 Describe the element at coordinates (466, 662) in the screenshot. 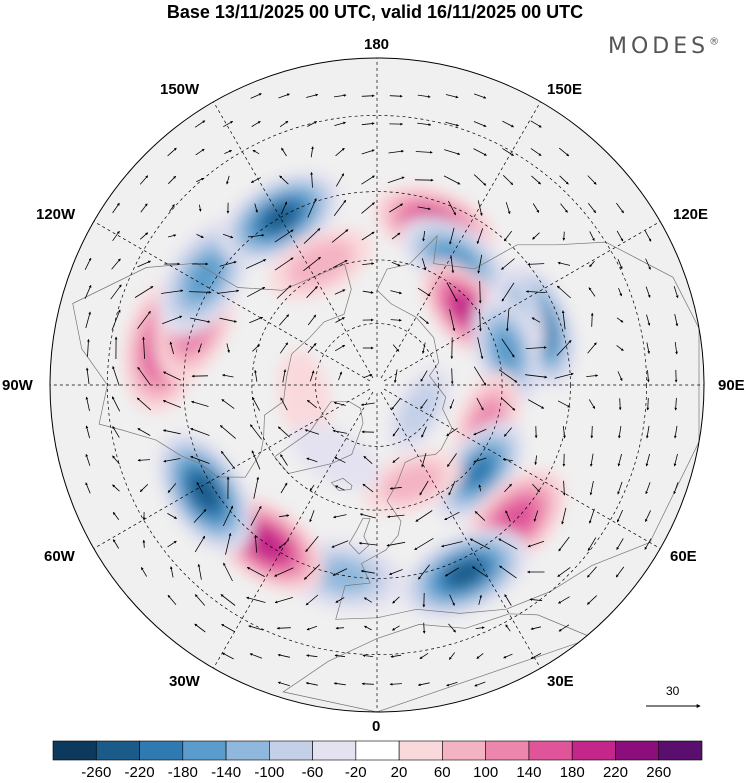

I see `coastline` at that location.